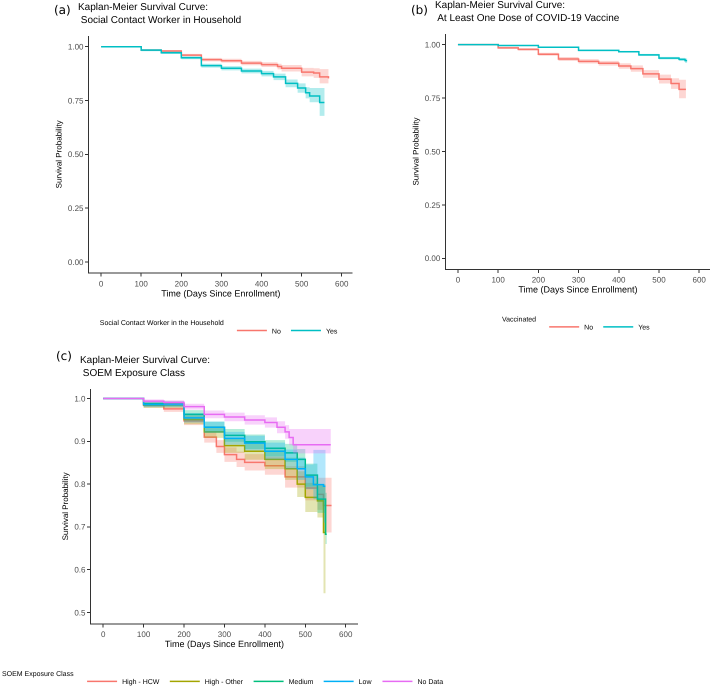 This screenshot has height=696, width=714. I want to click on y-tick-label: 0.6, so click(80, 570).